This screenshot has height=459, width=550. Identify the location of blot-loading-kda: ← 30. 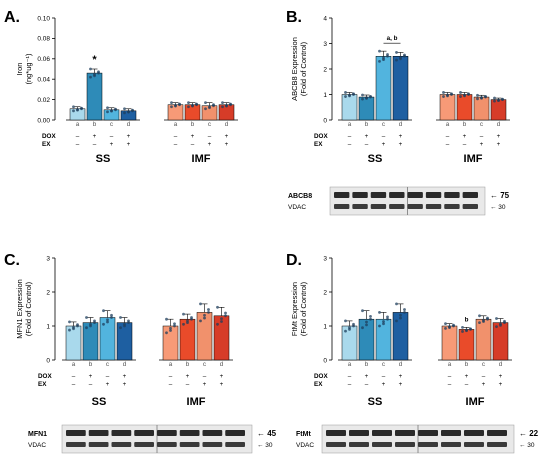
(498, 207).